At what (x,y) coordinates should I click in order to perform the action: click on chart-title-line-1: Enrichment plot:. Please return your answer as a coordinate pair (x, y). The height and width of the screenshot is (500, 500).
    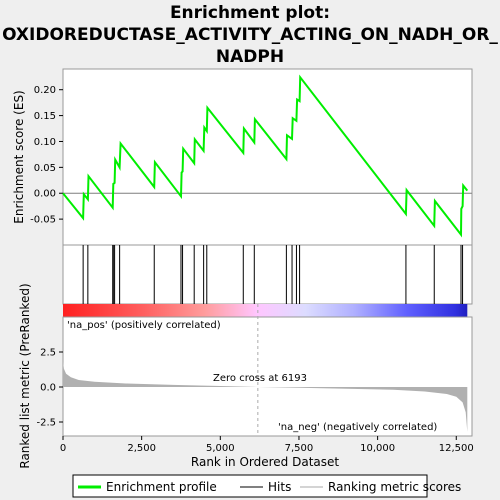
    Looking at the image, I should click on (250, 13).